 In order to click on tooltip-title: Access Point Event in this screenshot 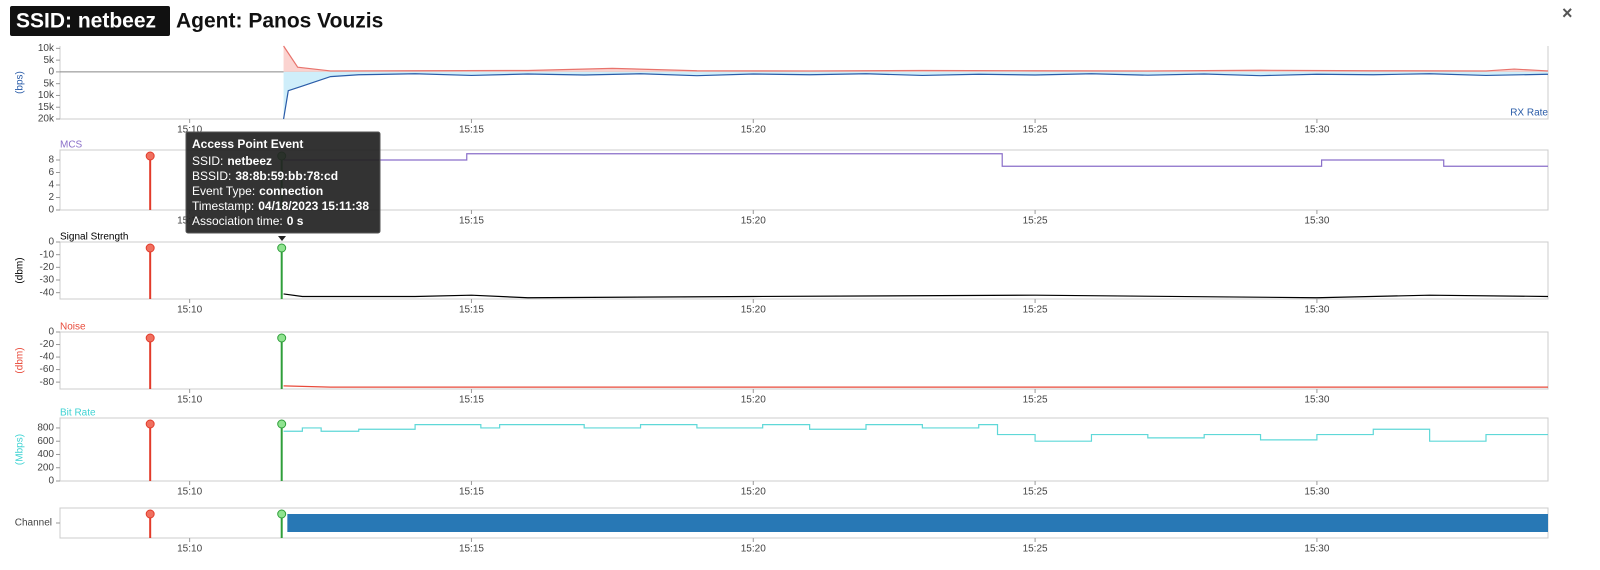, I will do `click(247, 144)`.